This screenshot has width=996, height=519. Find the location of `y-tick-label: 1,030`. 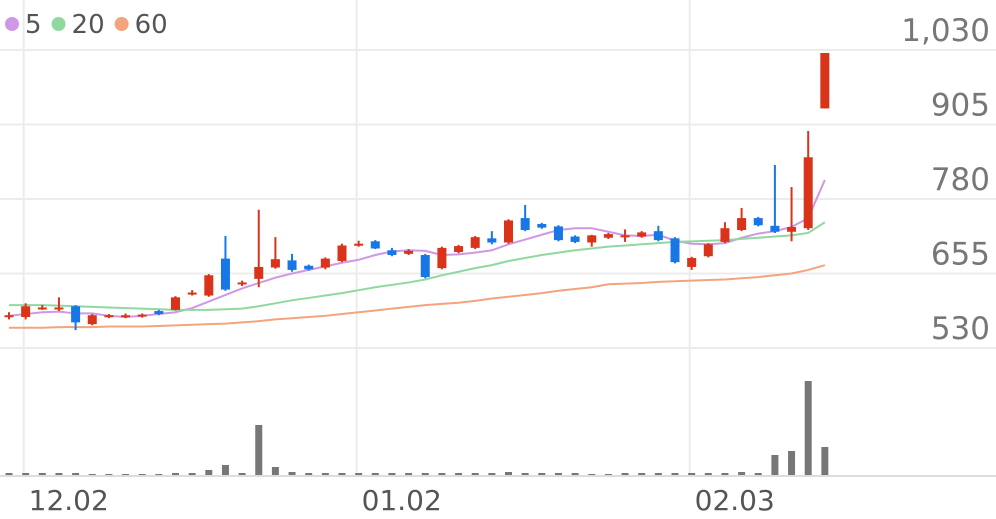

y-tick-label: 1,030 is located at coordinates (945, 31).